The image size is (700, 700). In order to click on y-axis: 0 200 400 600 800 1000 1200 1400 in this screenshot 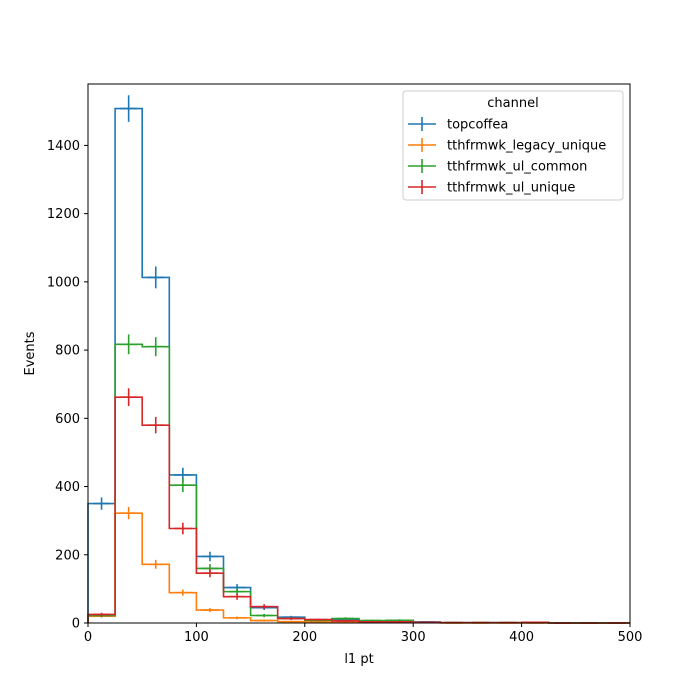, I will do `click(67, 385)`.